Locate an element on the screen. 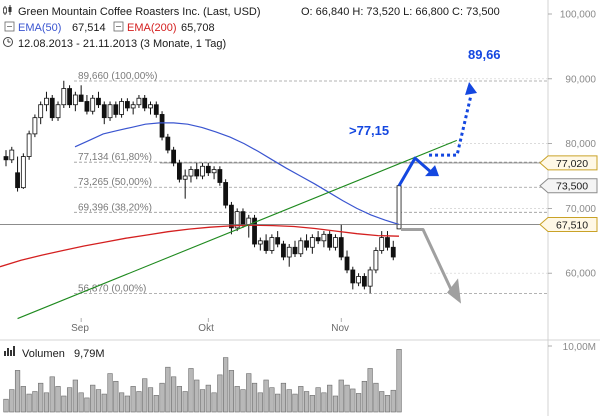  y-tick-label: 80,000 is located at coordinates (580, 144).